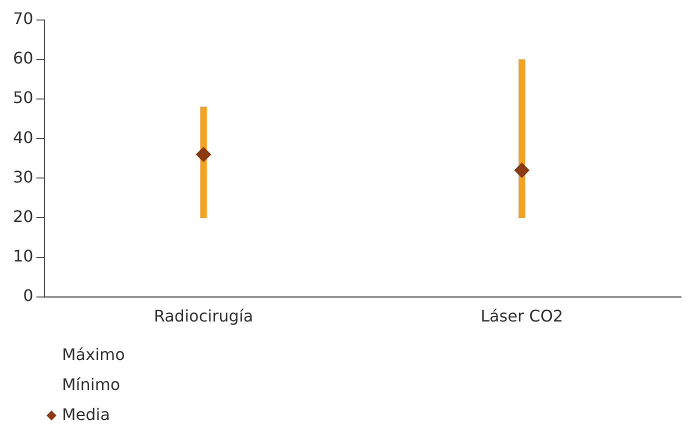  What do you see at coordinates (23, 137) in the screenshot?
I see `y-tick-label: 40` at bounding box center [23, 137].